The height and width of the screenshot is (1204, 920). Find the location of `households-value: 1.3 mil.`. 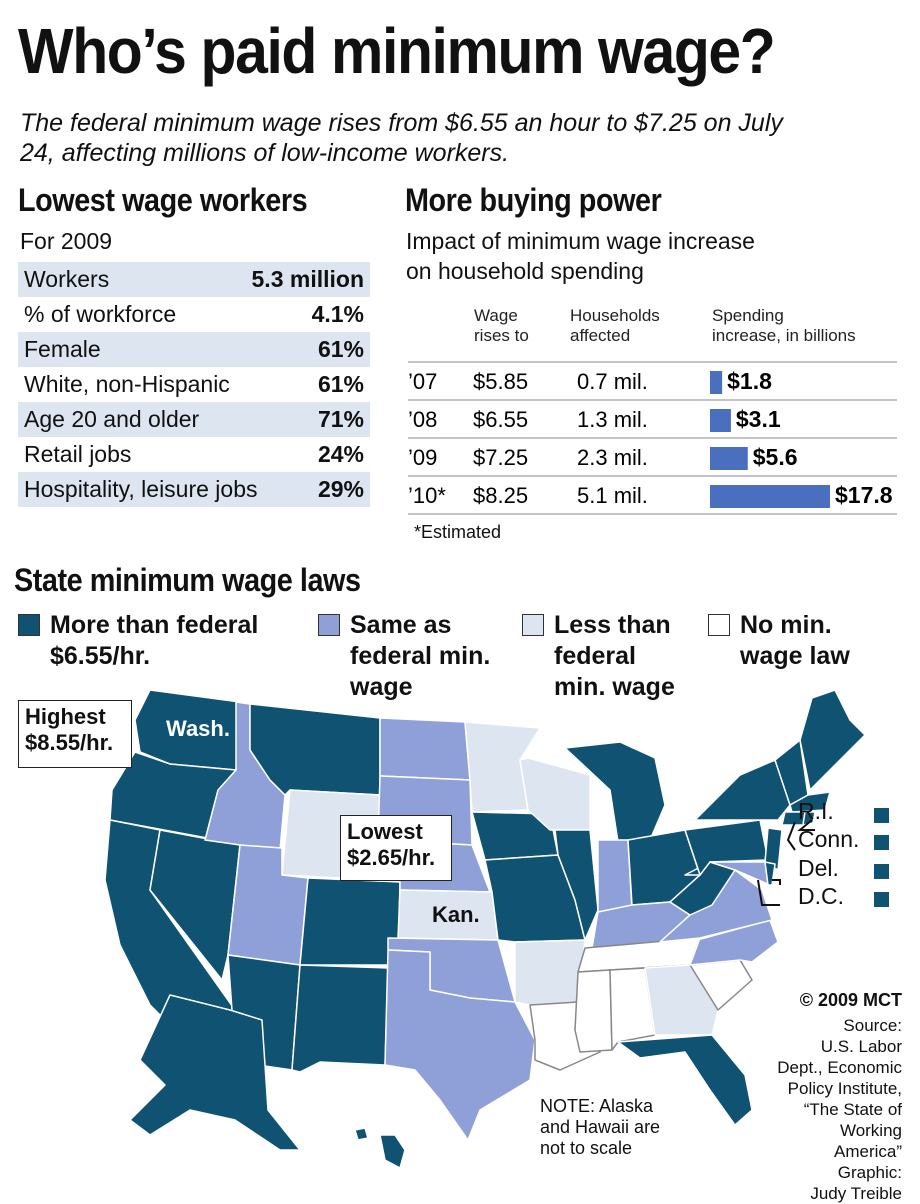

households-value: 1.3 mil. is located at coordinates (612, 419).